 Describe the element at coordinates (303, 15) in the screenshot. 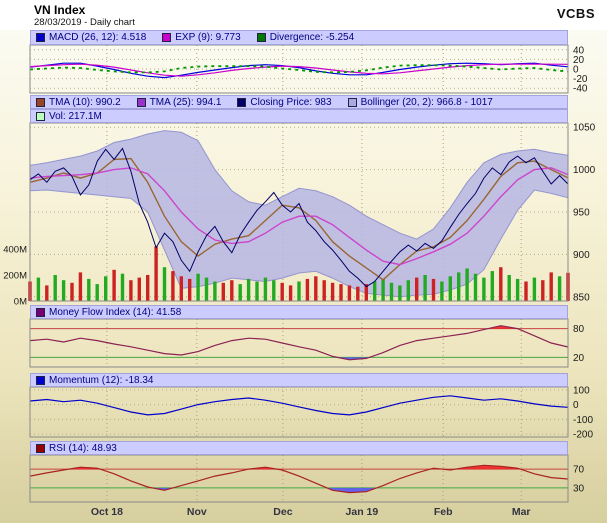

I see `chart-header: VN Index 28/03/2019 - Daily chart VCBS` at that location.